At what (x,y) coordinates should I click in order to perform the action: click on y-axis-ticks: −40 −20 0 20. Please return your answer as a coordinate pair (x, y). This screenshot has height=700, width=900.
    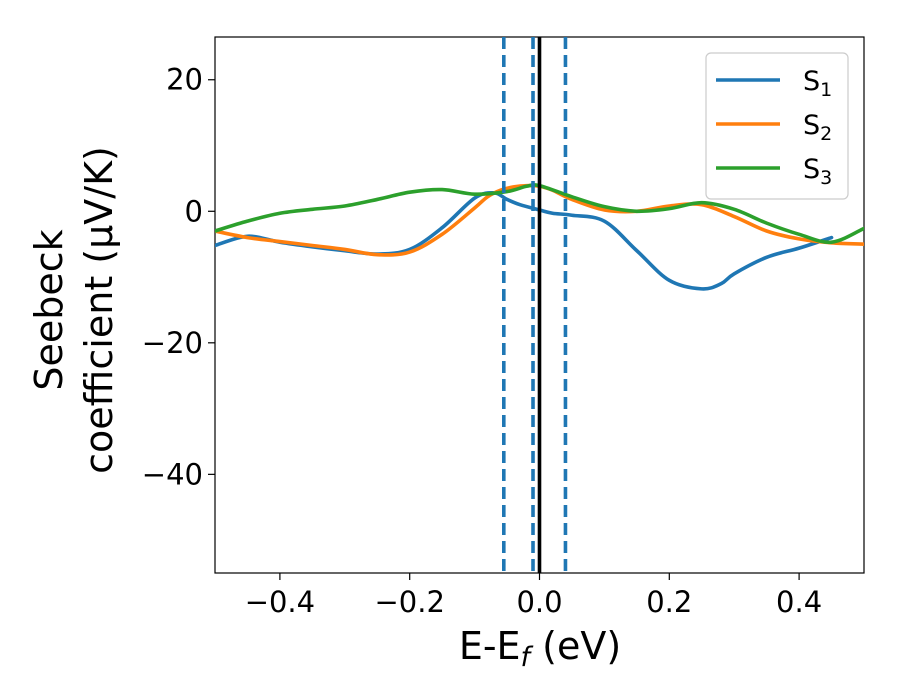
    Looking at the image, I should click on (178, 277).